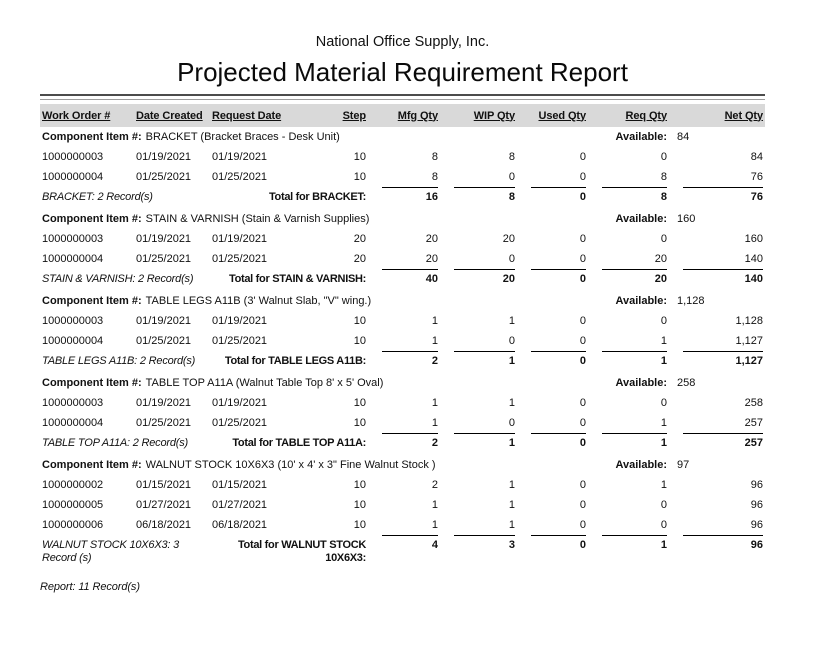  What do you see at coordinates (297, 279) in the screenshot?
I see `group-total-label: Total for STAIN & VARNISH:` at bounding box center [297, 279].